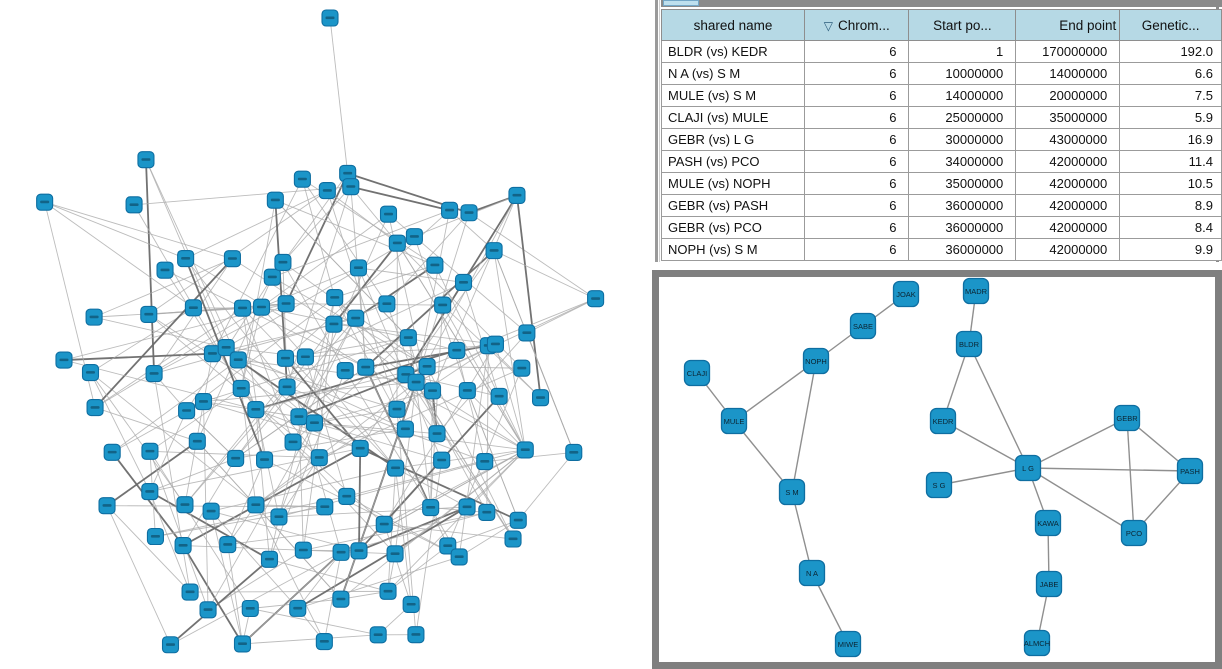 Image resolution: width=1222 pixels, height=669 pixels. What do you see at coordinates (733, 249) in the screenshot?
I see `table-cell: NOPH (vs) S M` at bounding box center [733, 249].